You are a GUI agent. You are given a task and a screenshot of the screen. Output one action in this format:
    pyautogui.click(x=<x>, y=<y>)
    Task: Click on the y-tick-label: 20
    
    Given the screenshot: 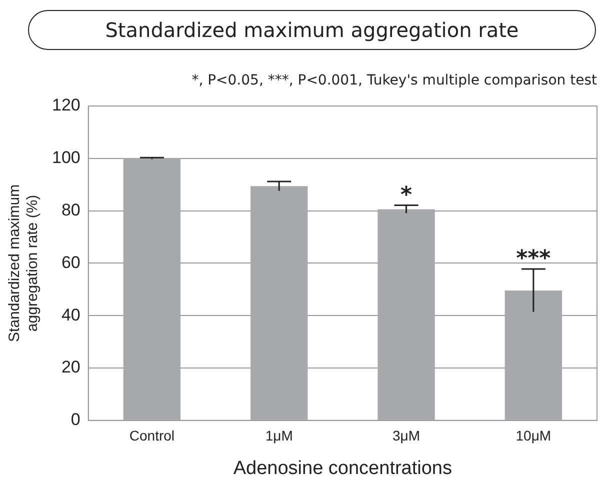 What is the action you would take?
    pyautogui.click(x=70, y=367)
    